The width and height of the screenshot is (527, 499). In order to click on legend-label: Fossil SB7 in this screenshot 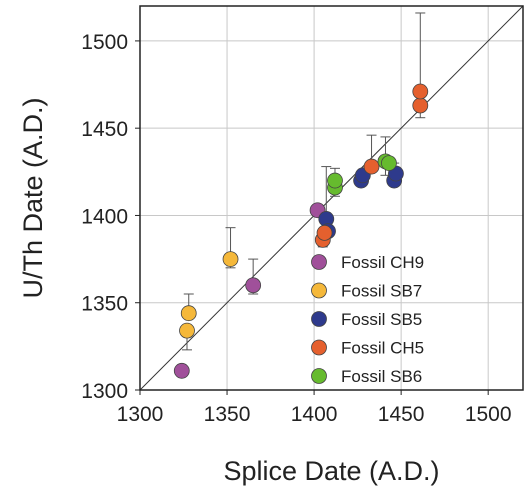, I will do `click(381, 291)`.